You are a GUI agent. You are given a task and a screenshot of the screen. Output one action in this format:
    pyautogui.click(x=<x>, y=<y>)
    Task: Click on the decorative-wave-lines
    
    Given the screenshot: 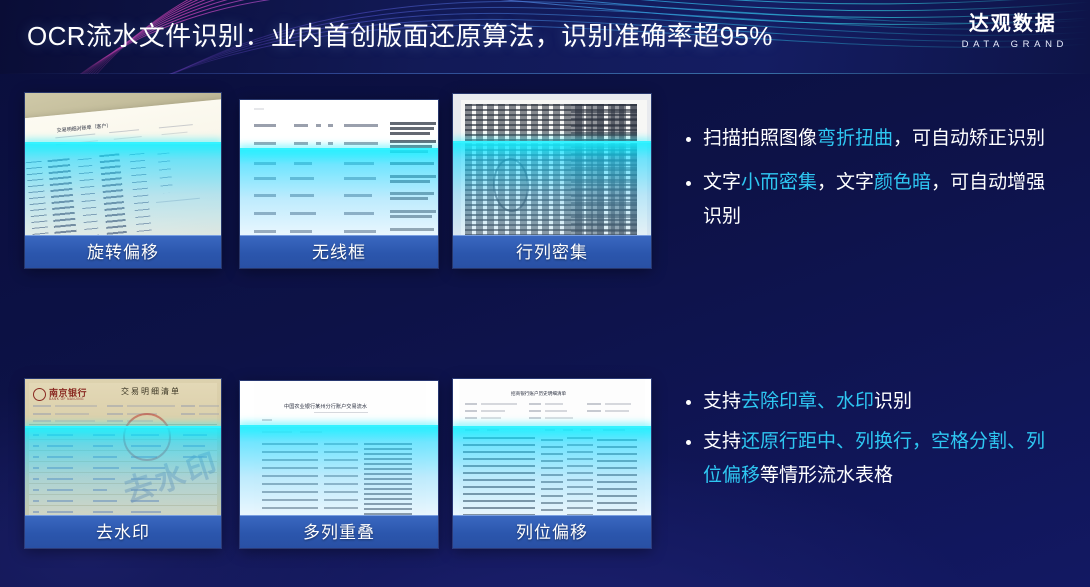 What is the action you would take?
    pyautogui.click(x=584, y=37)
    